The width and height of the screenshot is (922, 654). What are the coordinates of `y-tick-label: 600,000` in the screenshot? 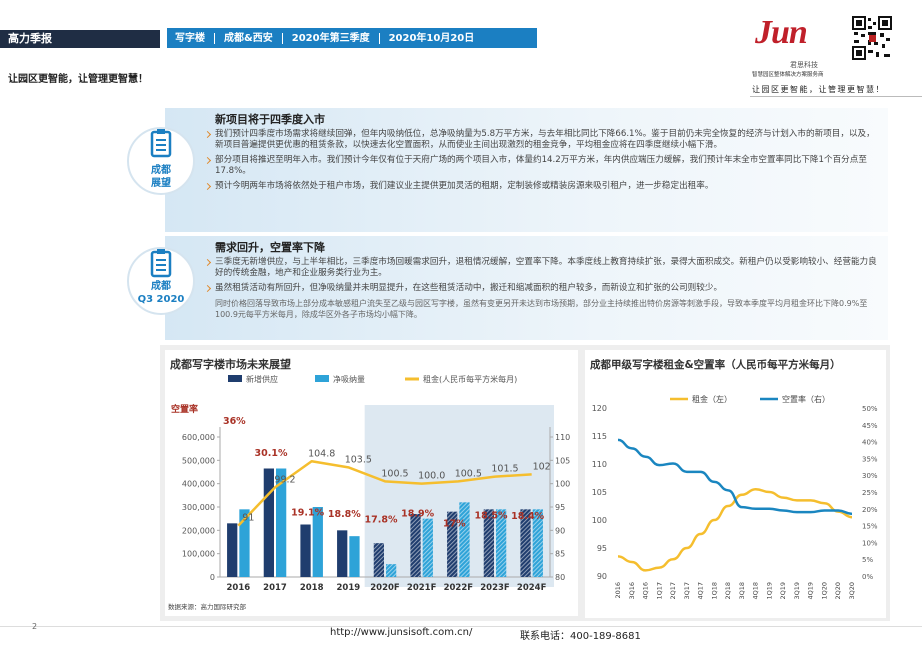 It's located at (198, 437).